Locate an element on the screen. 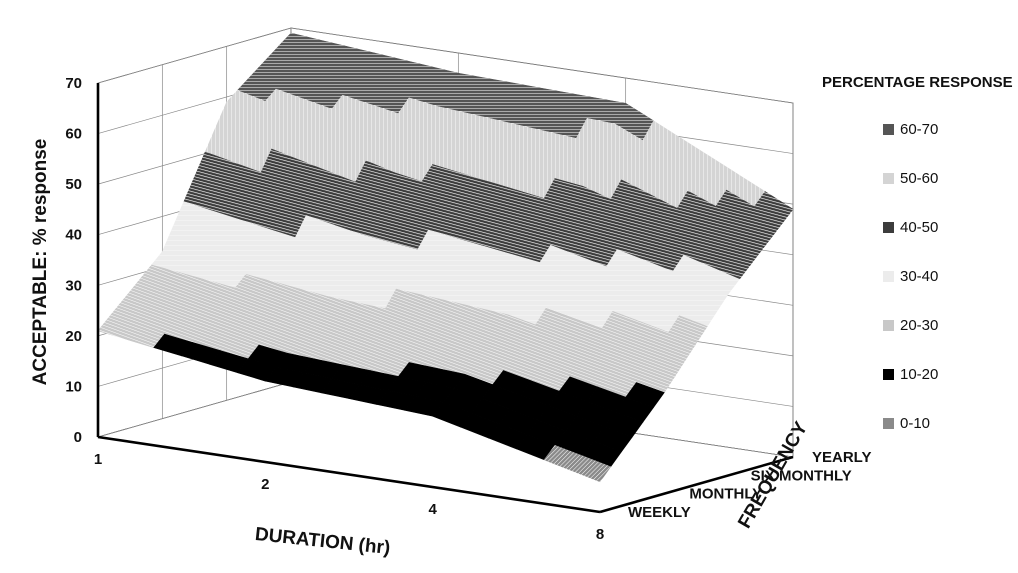 The width and height of the screenshot is (1018, 573). x-axis-line is located at coordinates (349, 474).